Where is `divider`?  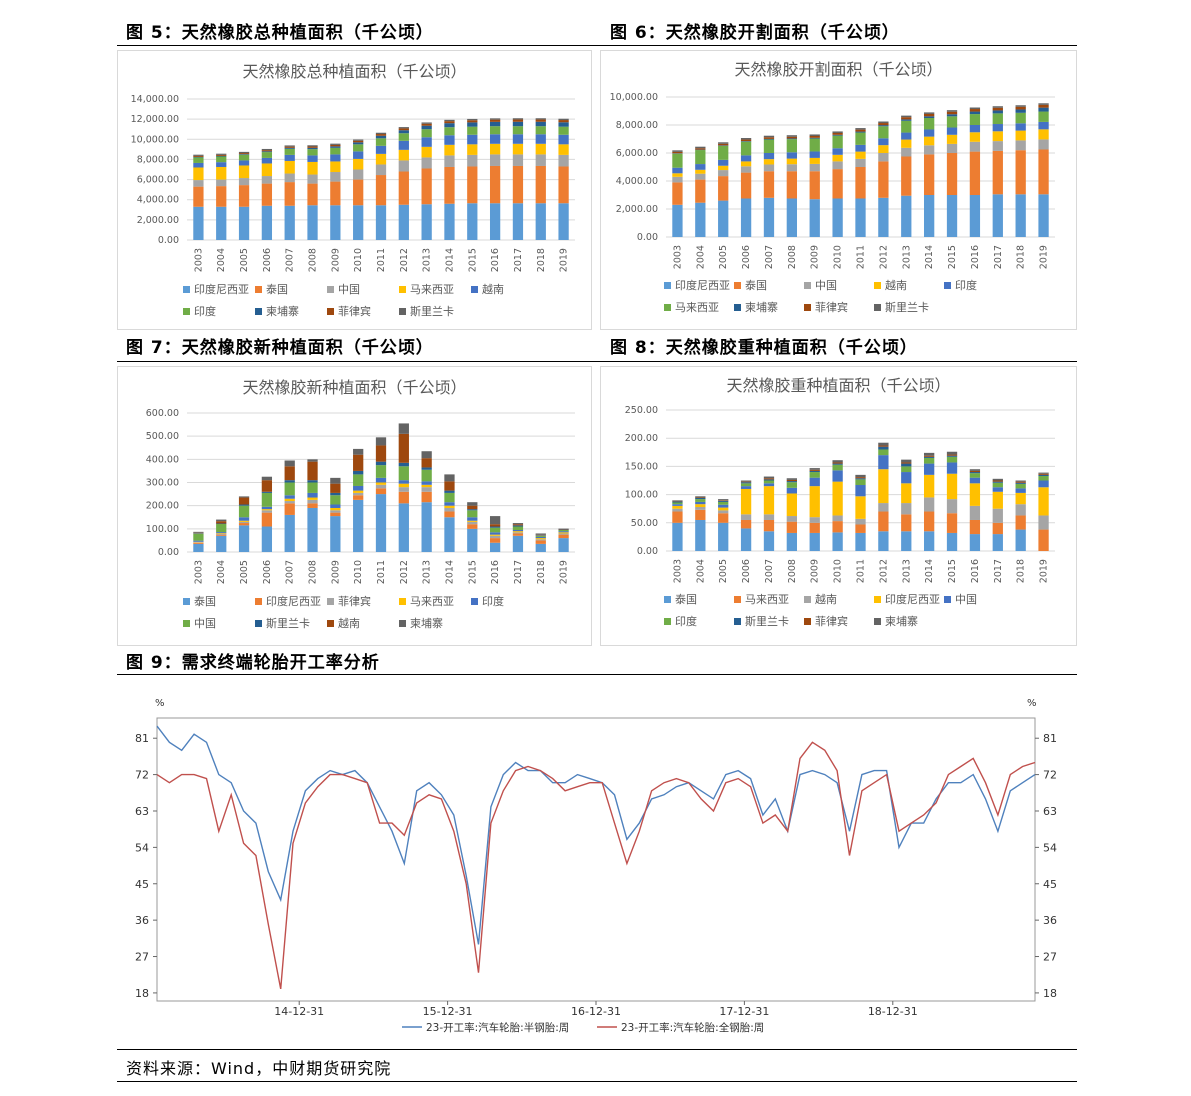 divider is located at coordinates (597, 1081).